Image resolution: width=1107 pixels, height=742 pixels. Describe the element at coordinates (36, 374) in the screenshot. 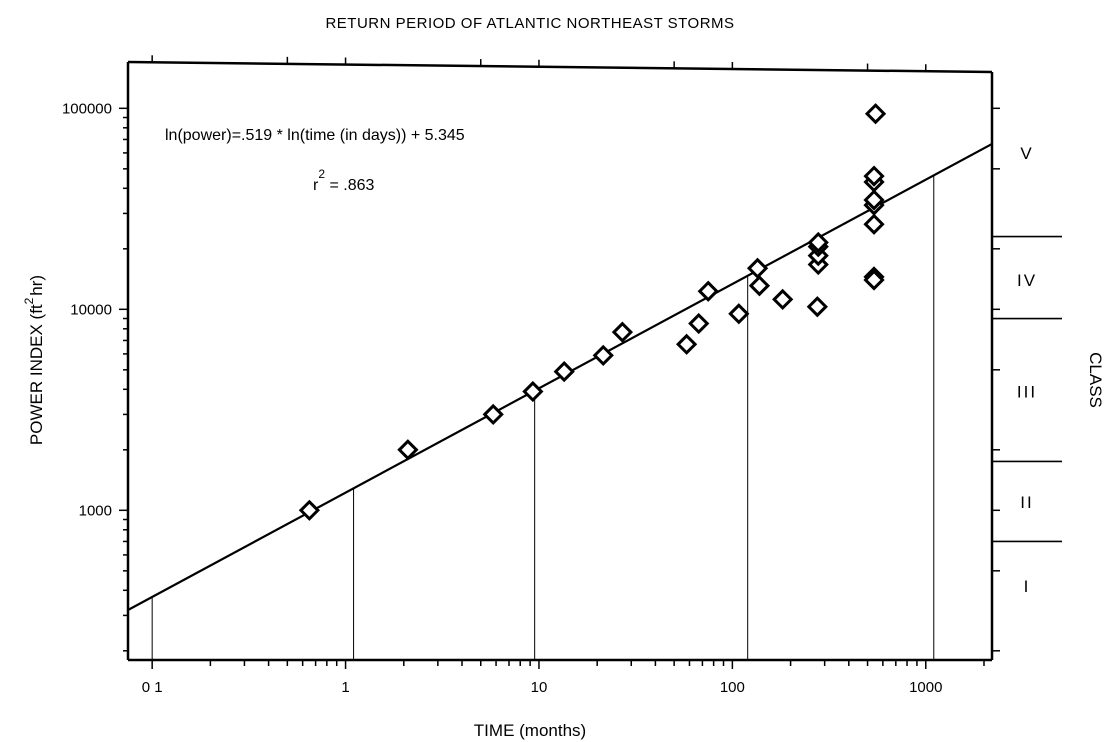

I see `y-axis-title-main: POWER INDEX (ft` at that location.